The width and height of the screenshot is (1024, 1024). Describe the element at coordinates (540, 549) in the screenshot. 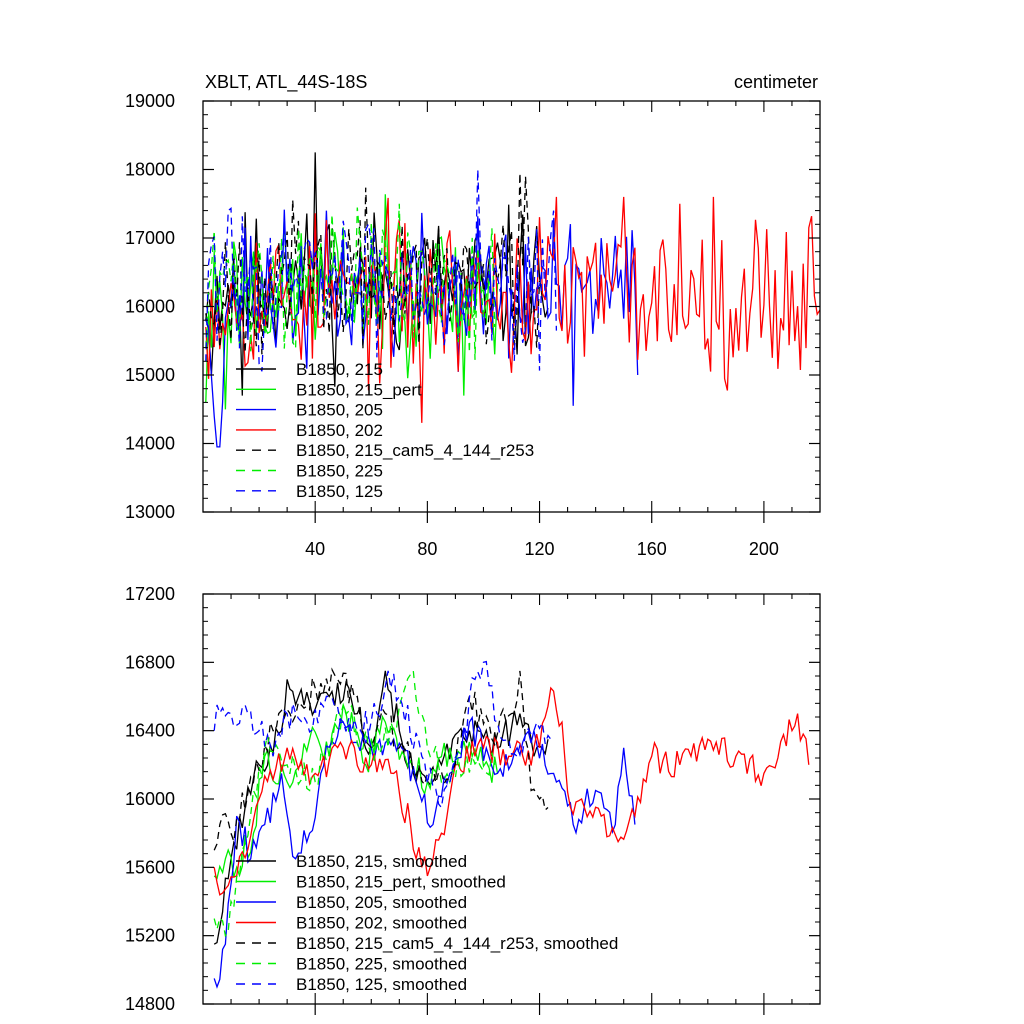

I see `x-tick-label: 120` at that location.